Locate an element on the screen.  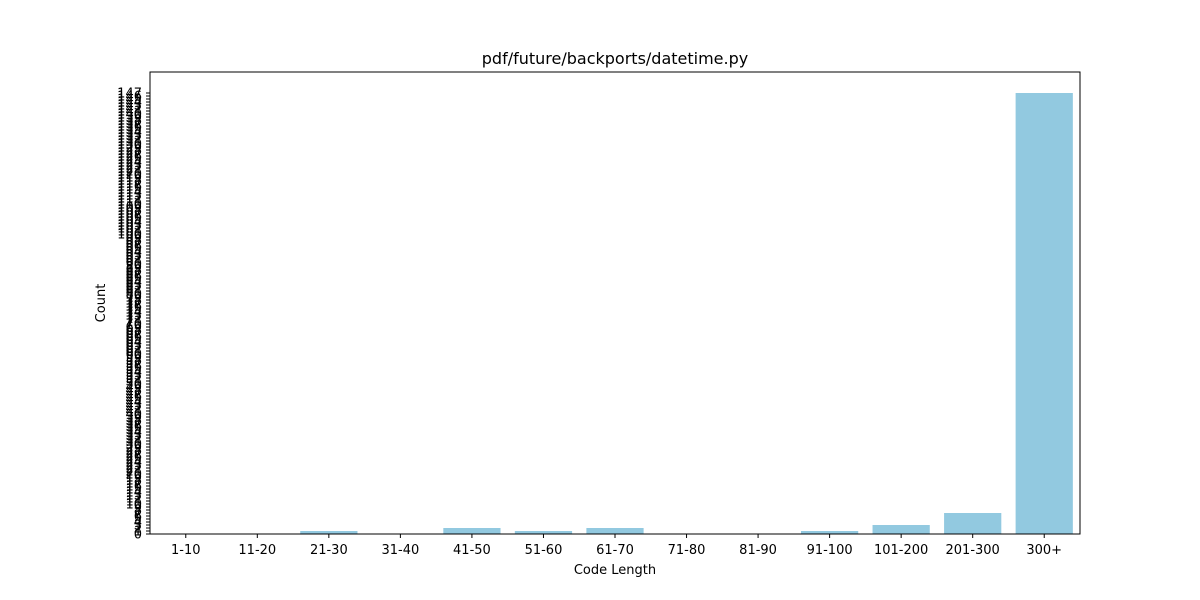
y-tick-label: 21 is located at coordinates (133, 472).